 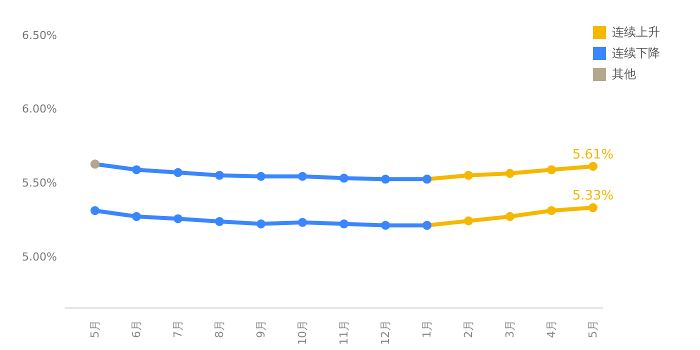 I want to click on y-tick-label: 6.50%, so click(x=39, y=35).